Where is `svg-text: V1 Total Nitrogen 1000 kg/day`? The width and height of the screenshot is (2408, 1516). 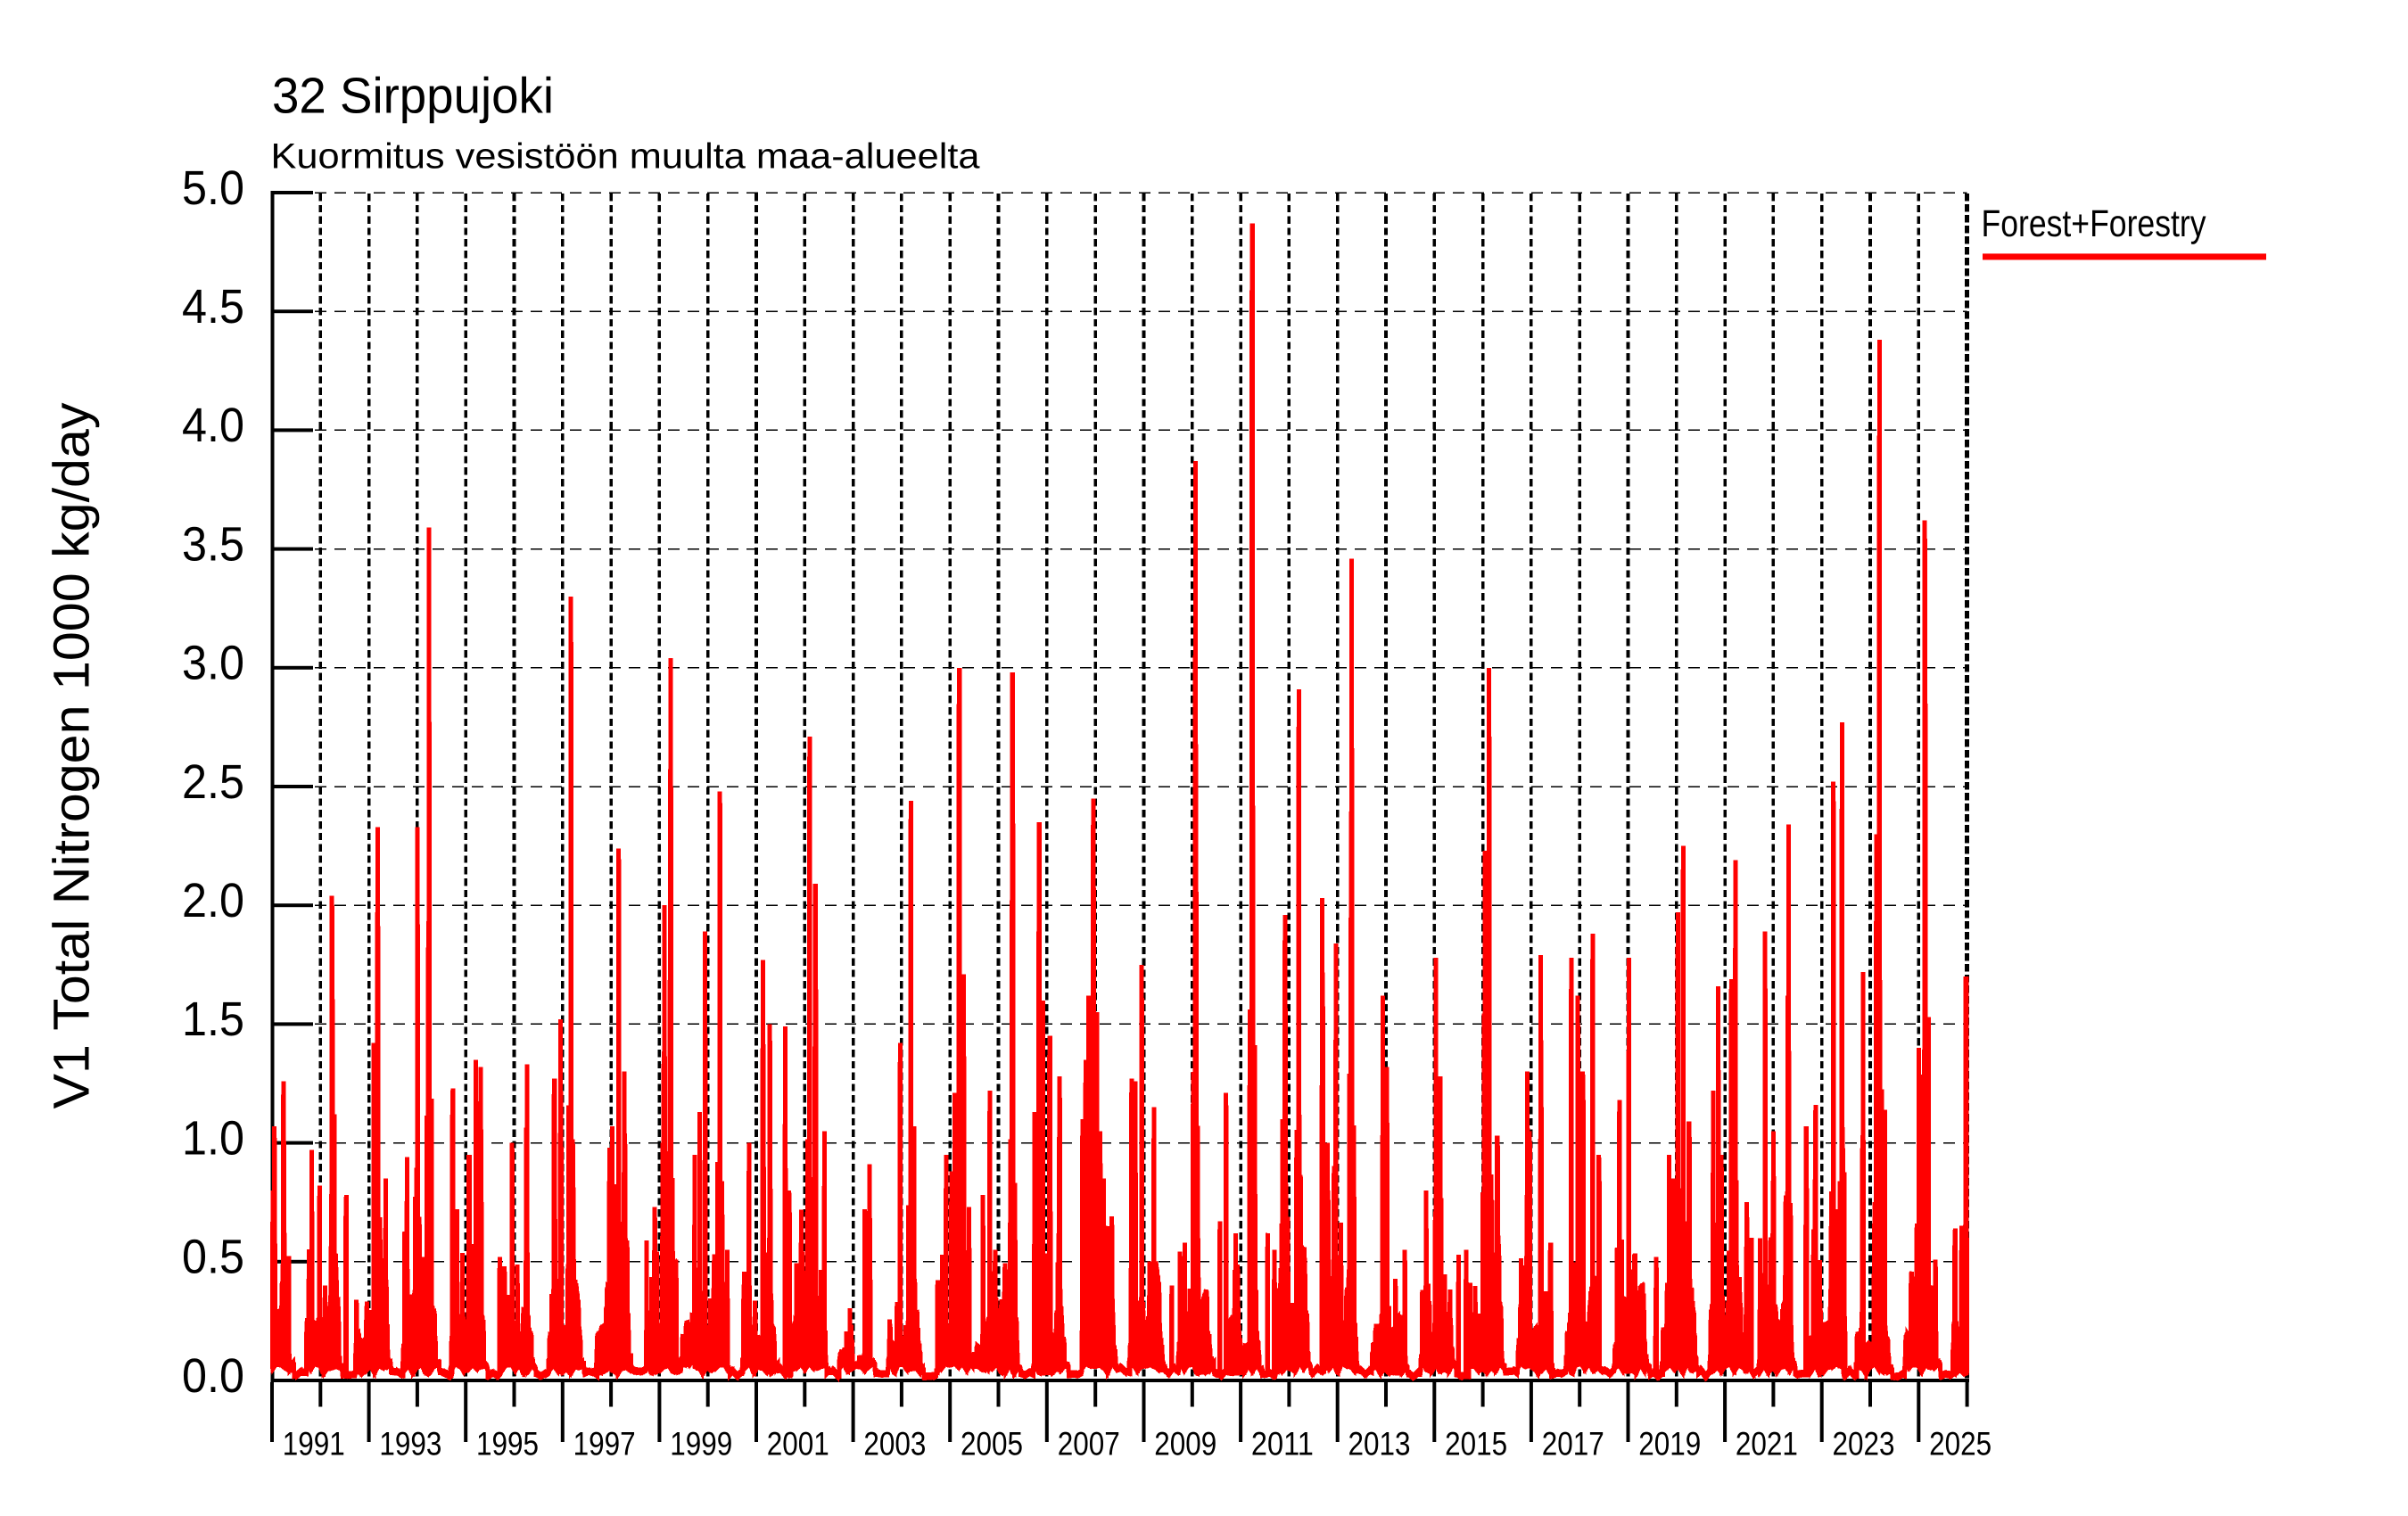
svg-text: V1 Total Nitrogen 1000 kg/day is located at coordinates (72, 755).